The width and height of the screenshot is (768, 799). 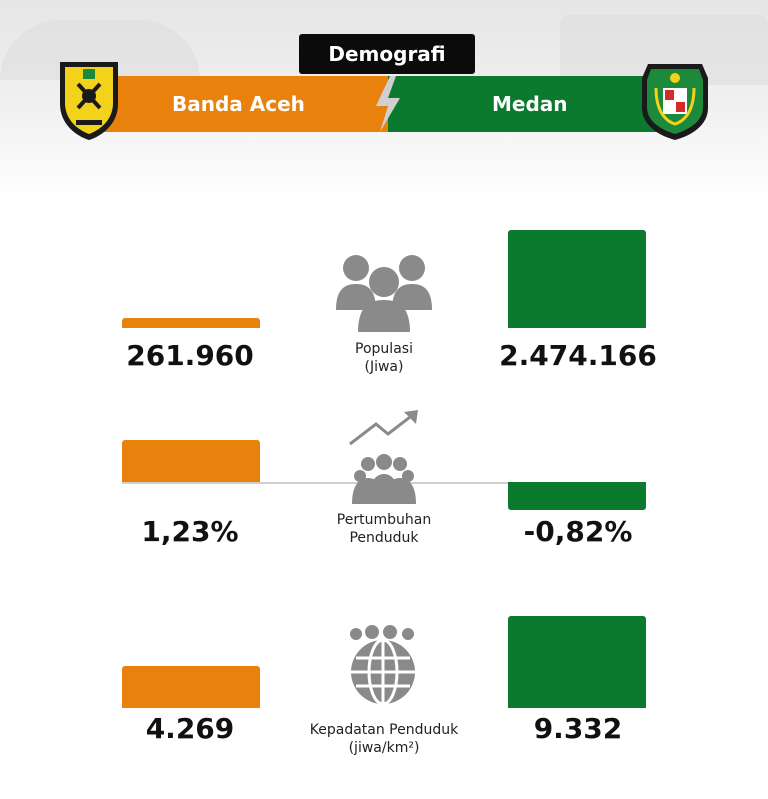 I want to click on banda-aceh-band: Banda Aceh, so click(x=243, y=104).